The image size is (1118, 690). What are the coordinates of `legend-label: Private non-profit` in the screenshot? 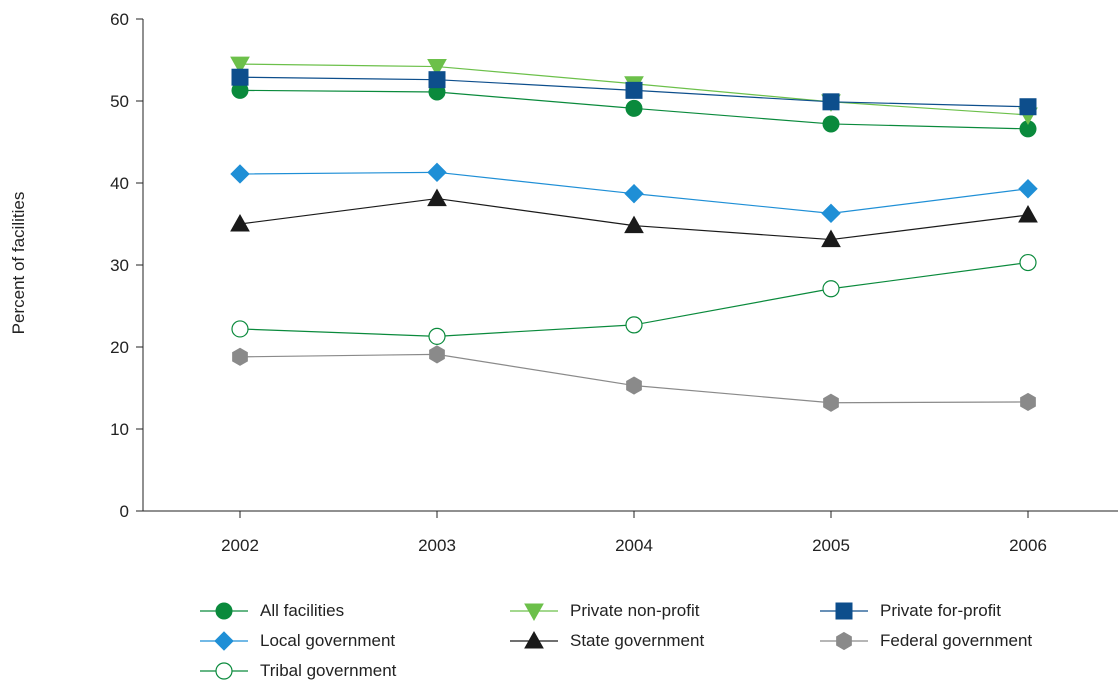 It's located at (635, 610).